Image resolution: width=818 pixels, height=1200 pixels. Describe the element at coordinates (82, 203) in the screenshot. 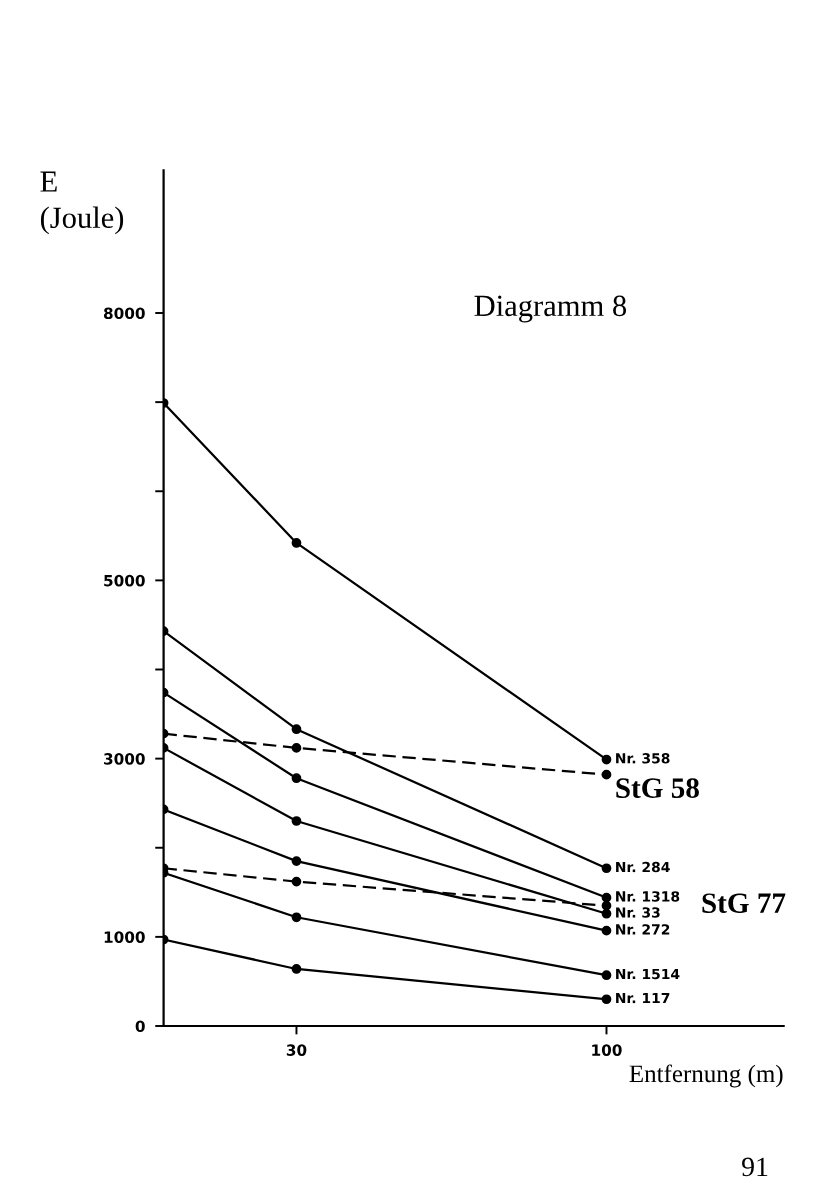

I see `y-axis-title: E (Joule)` at that location.